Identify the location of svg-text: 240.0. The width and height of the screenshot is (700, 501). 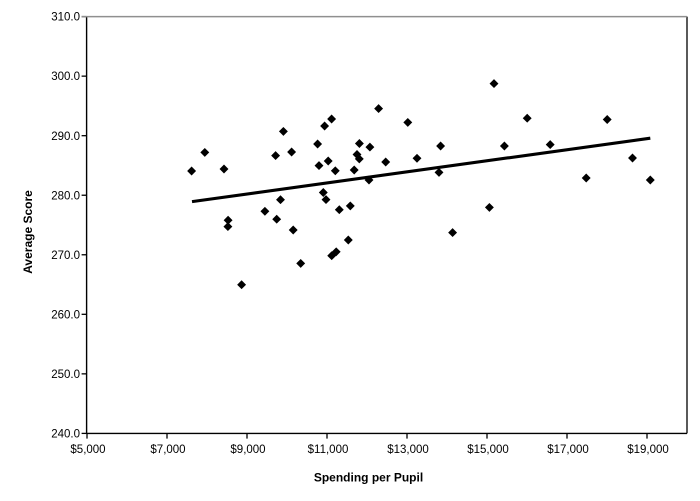
(65, 435).